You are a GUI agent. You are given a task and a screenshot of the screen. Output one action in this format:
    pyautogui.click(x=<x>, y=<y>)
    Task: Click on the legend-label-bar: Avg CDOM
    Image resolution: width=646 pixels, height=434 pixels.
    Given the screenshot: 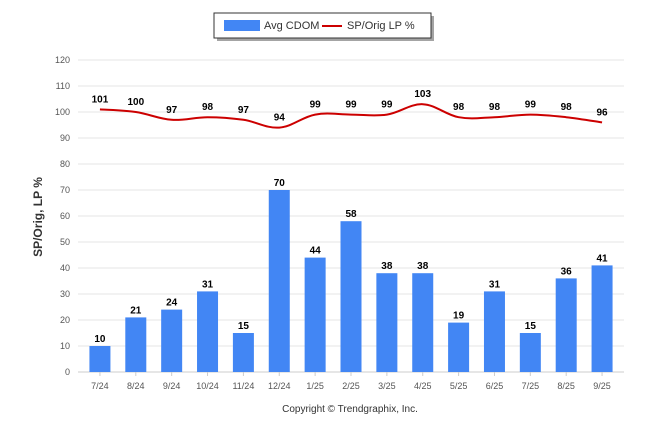 What is the action you would take?
    pyautogui.click(x=291, y=26)
    